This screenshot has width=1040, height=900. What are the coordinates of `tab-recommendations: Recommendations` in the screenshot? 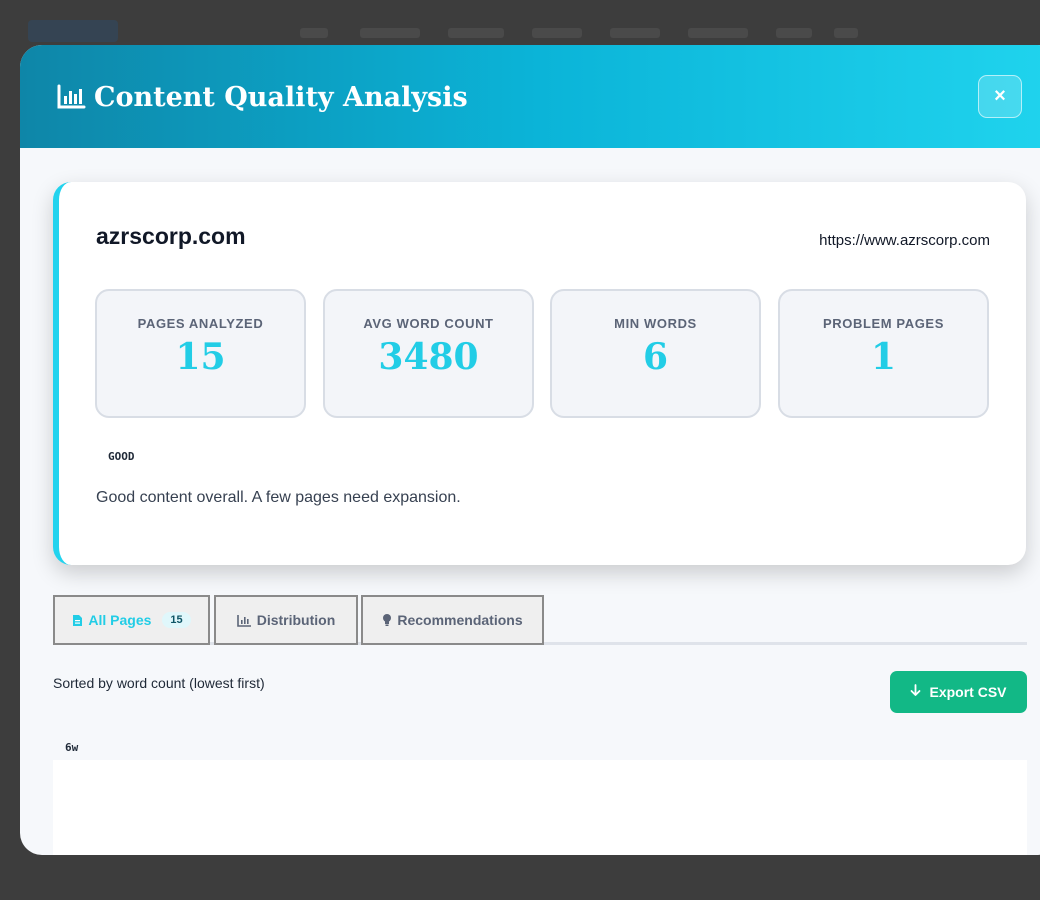 It's located at (452, 620).